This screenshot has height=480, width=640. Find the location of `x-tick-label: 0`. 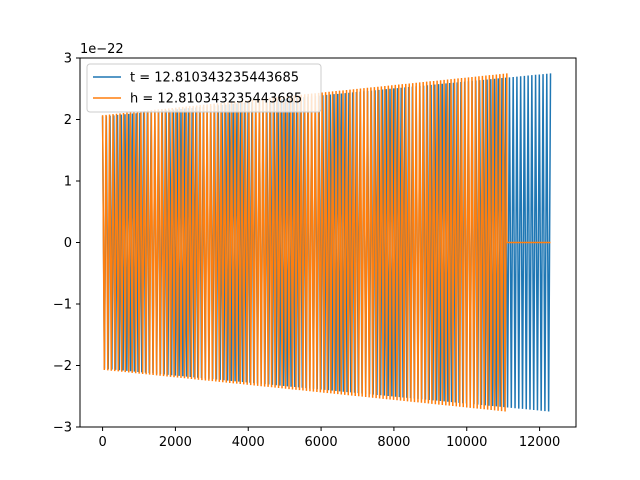

x-tick-label: 0 is located at coordinates (102, 442).